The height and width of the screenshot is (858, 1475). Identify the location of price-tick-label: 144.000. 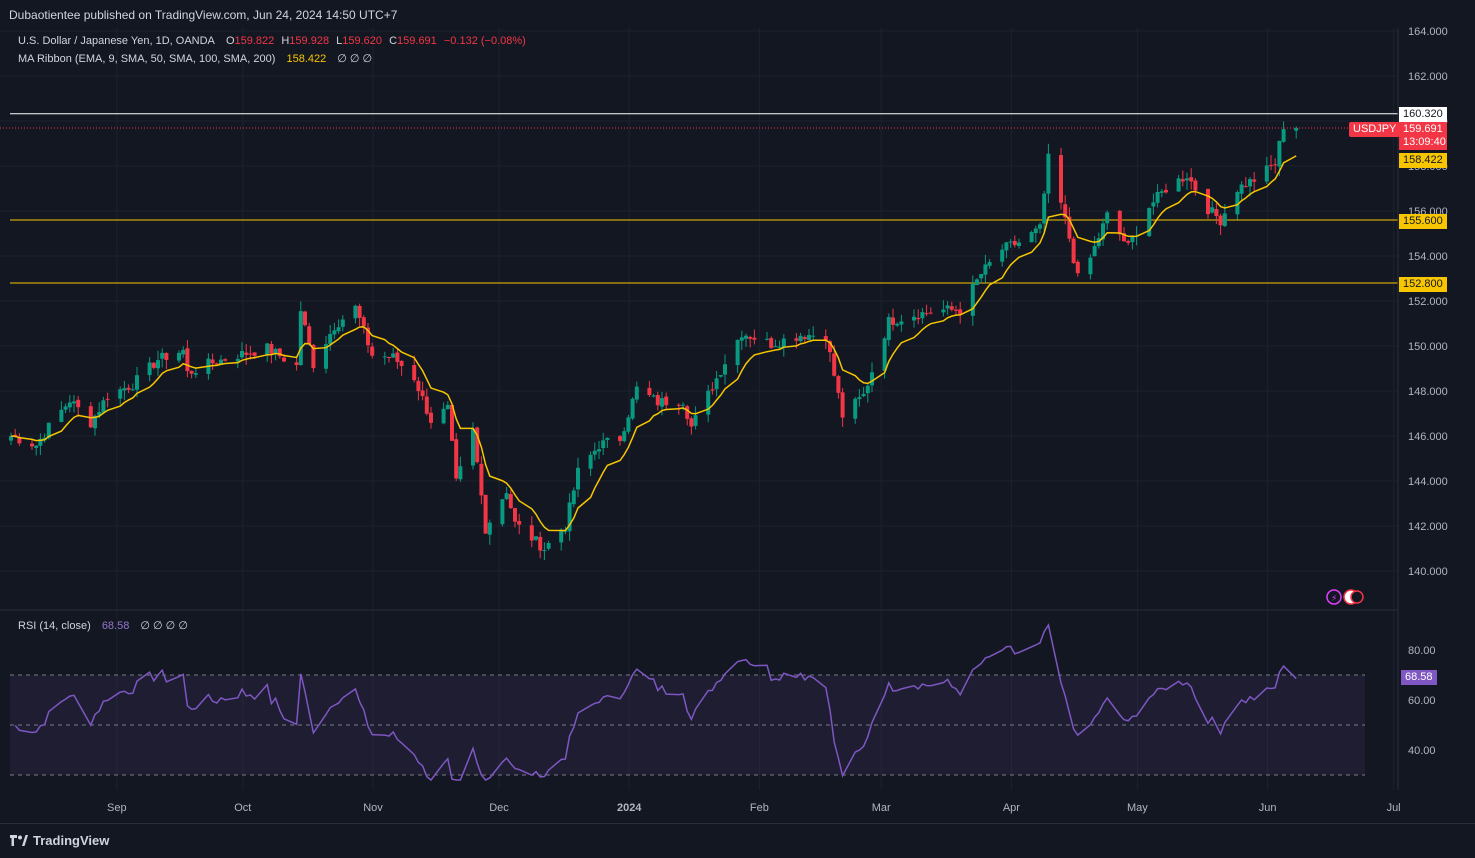
(1428, 482).